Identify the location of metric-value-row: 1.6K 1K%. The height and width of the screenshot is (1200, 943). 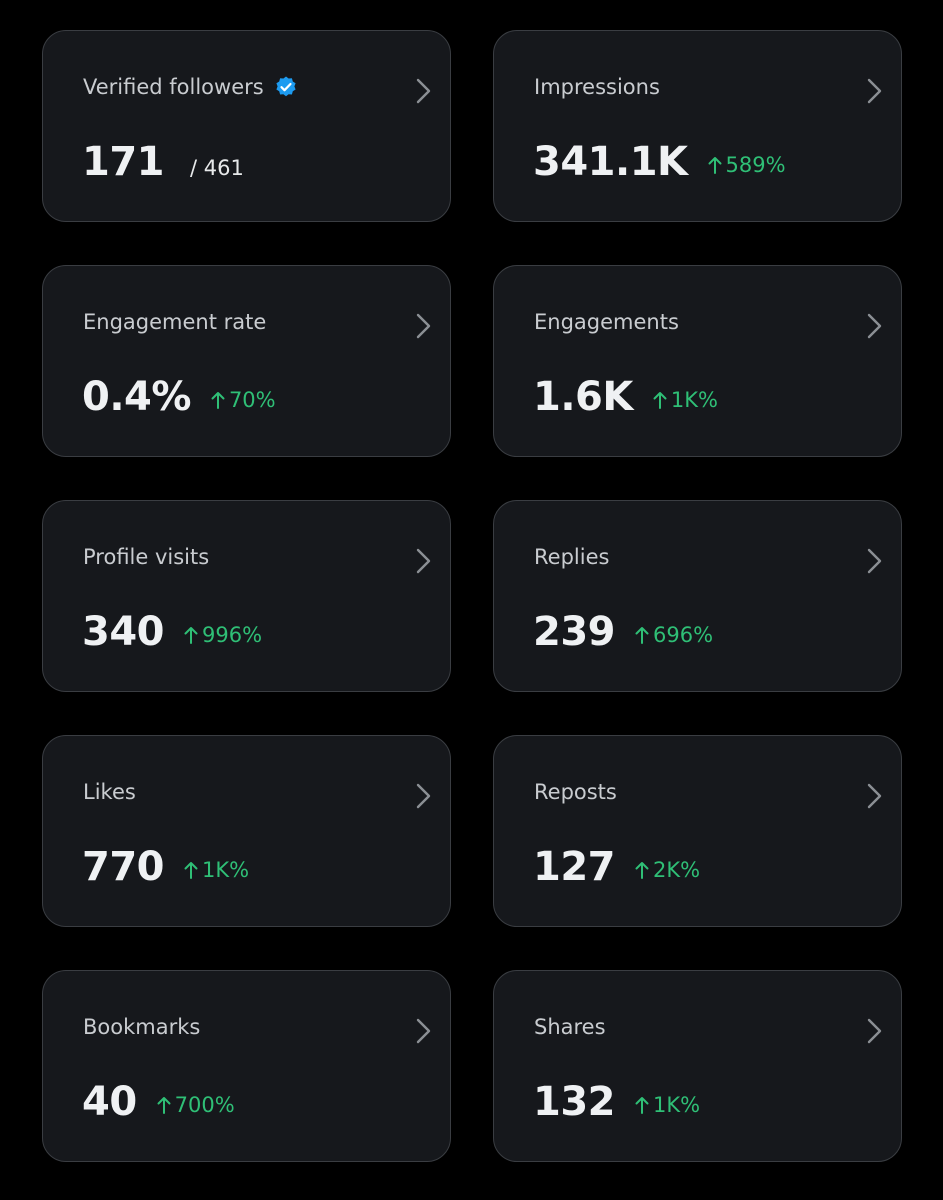
(625, 397).